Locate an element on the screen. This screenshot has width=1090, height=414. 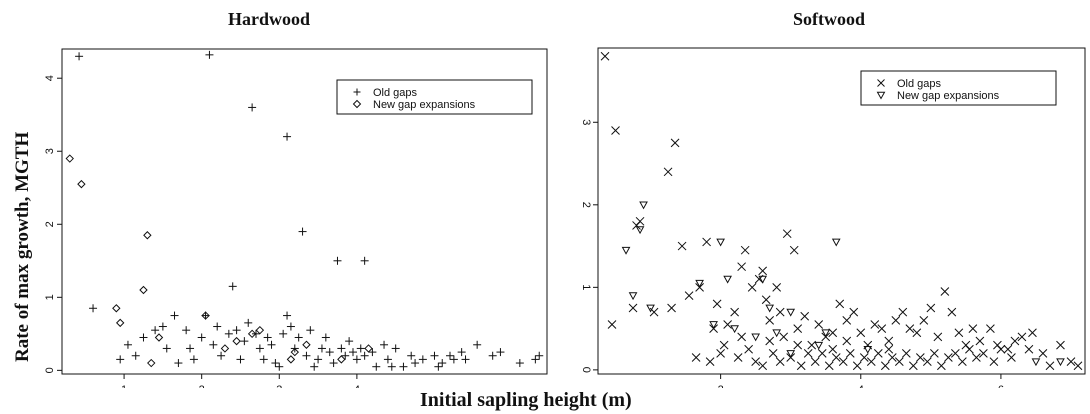
hardwood-legend-marker-plus is located at coordinates (357, 92).